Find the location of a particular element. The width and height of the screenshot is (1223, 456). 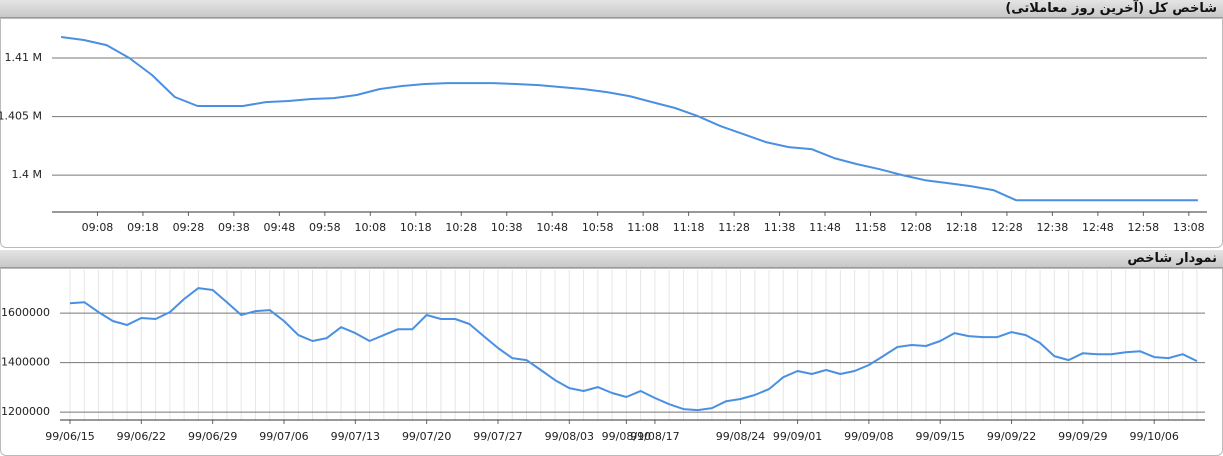

panel-header: شاخص کل (آخرین روز معاملاتی) is located at coordinates (611, 9).